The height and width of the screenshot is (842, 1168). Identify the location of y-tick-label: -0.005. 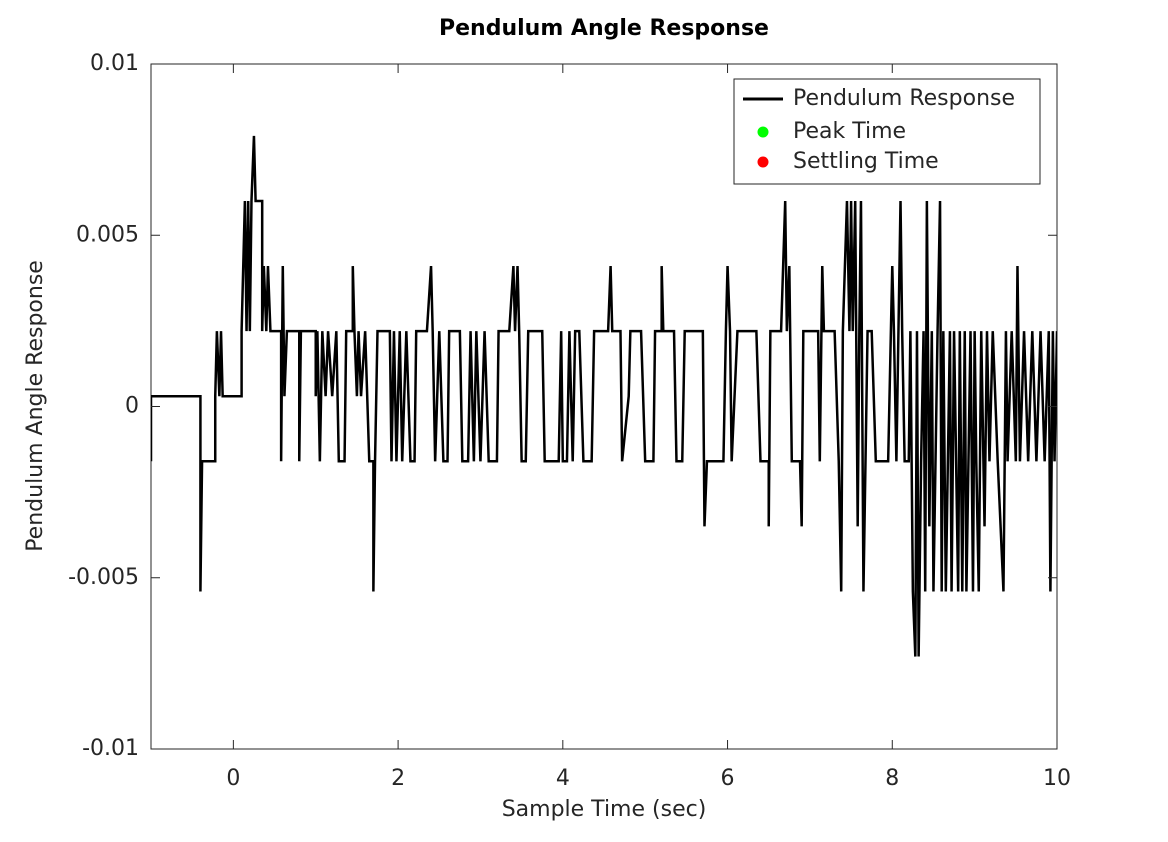
(103, 577).